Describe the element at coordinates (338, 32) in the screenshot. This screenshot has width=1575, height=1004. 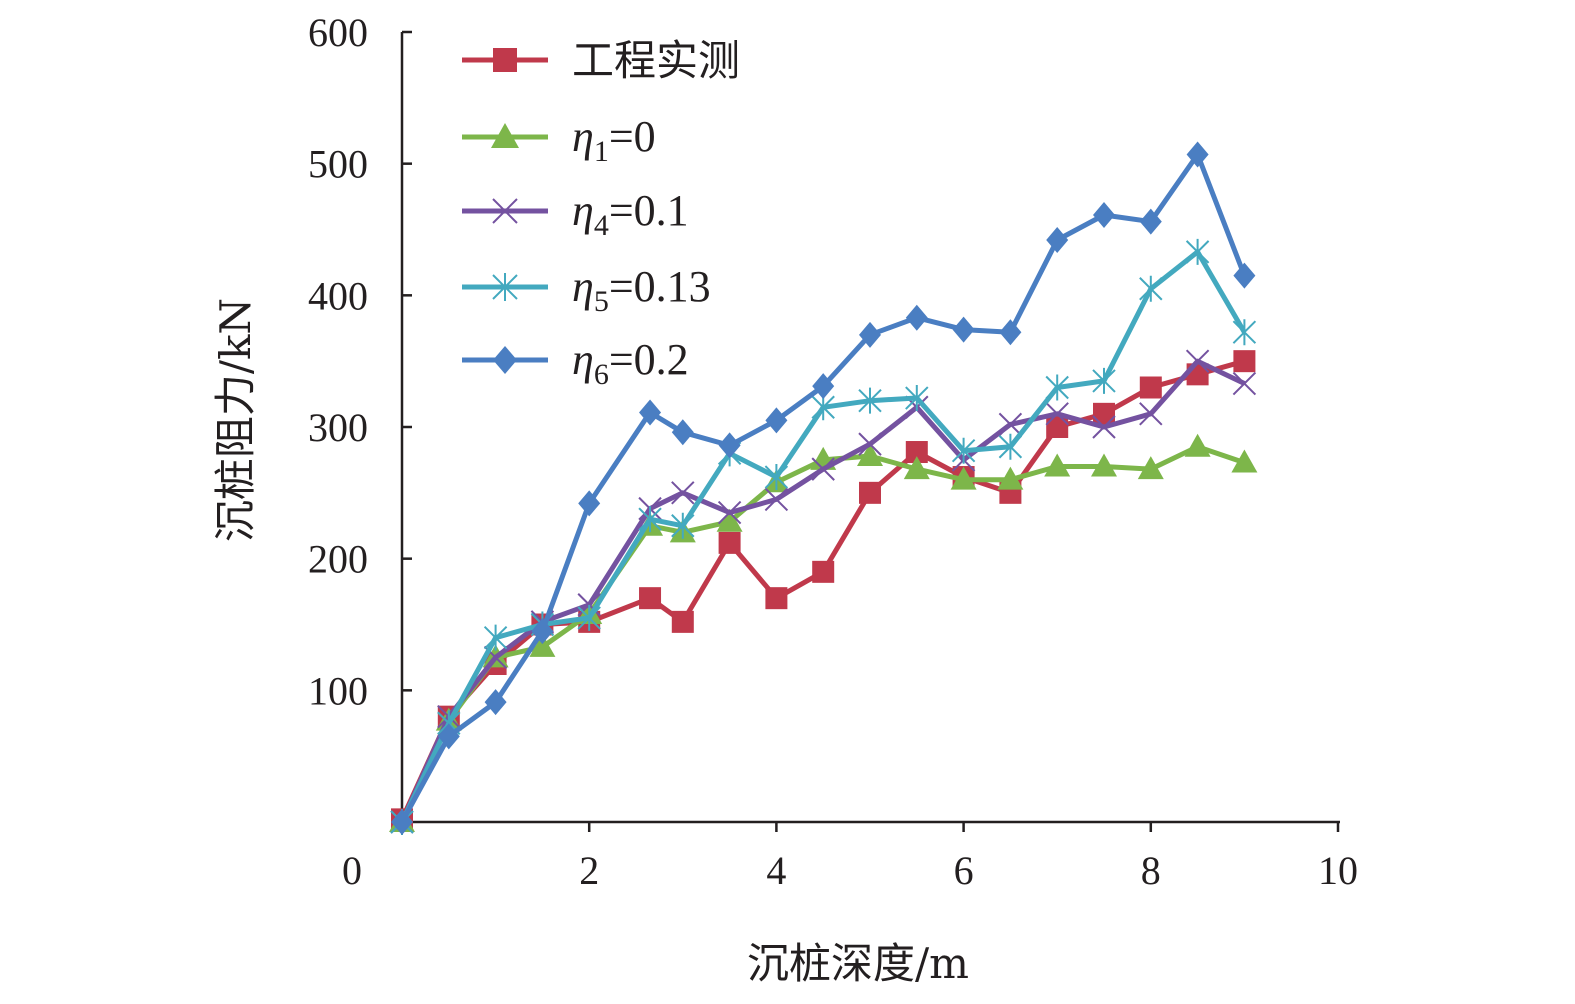
I see `y-tick-label: 600` at that location.